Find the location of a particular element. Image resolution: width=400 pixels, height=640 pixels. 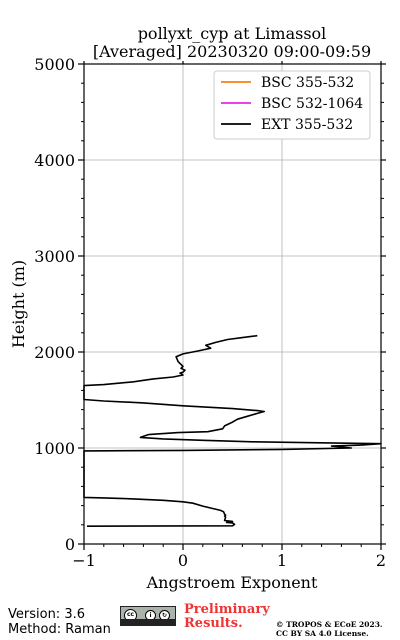

legend-label: BSC 355-532 is located at coordinates (307, 83).